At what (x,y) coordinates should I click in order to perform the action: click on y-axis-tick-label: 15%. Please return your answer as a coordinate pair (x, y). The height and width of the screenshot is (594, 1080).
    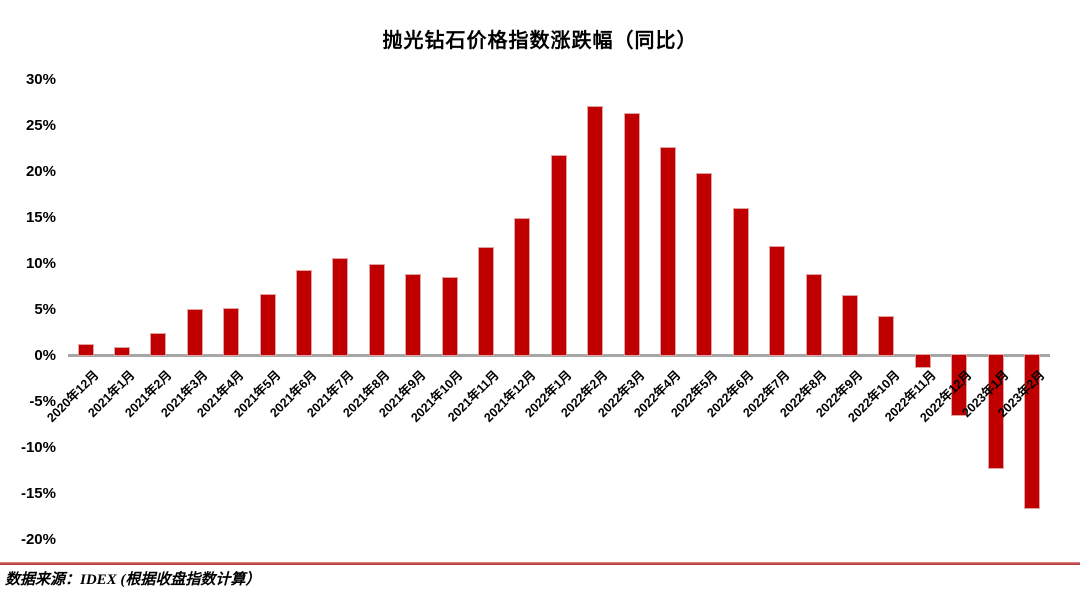
    Looking at the image, I should click on (40, 217).